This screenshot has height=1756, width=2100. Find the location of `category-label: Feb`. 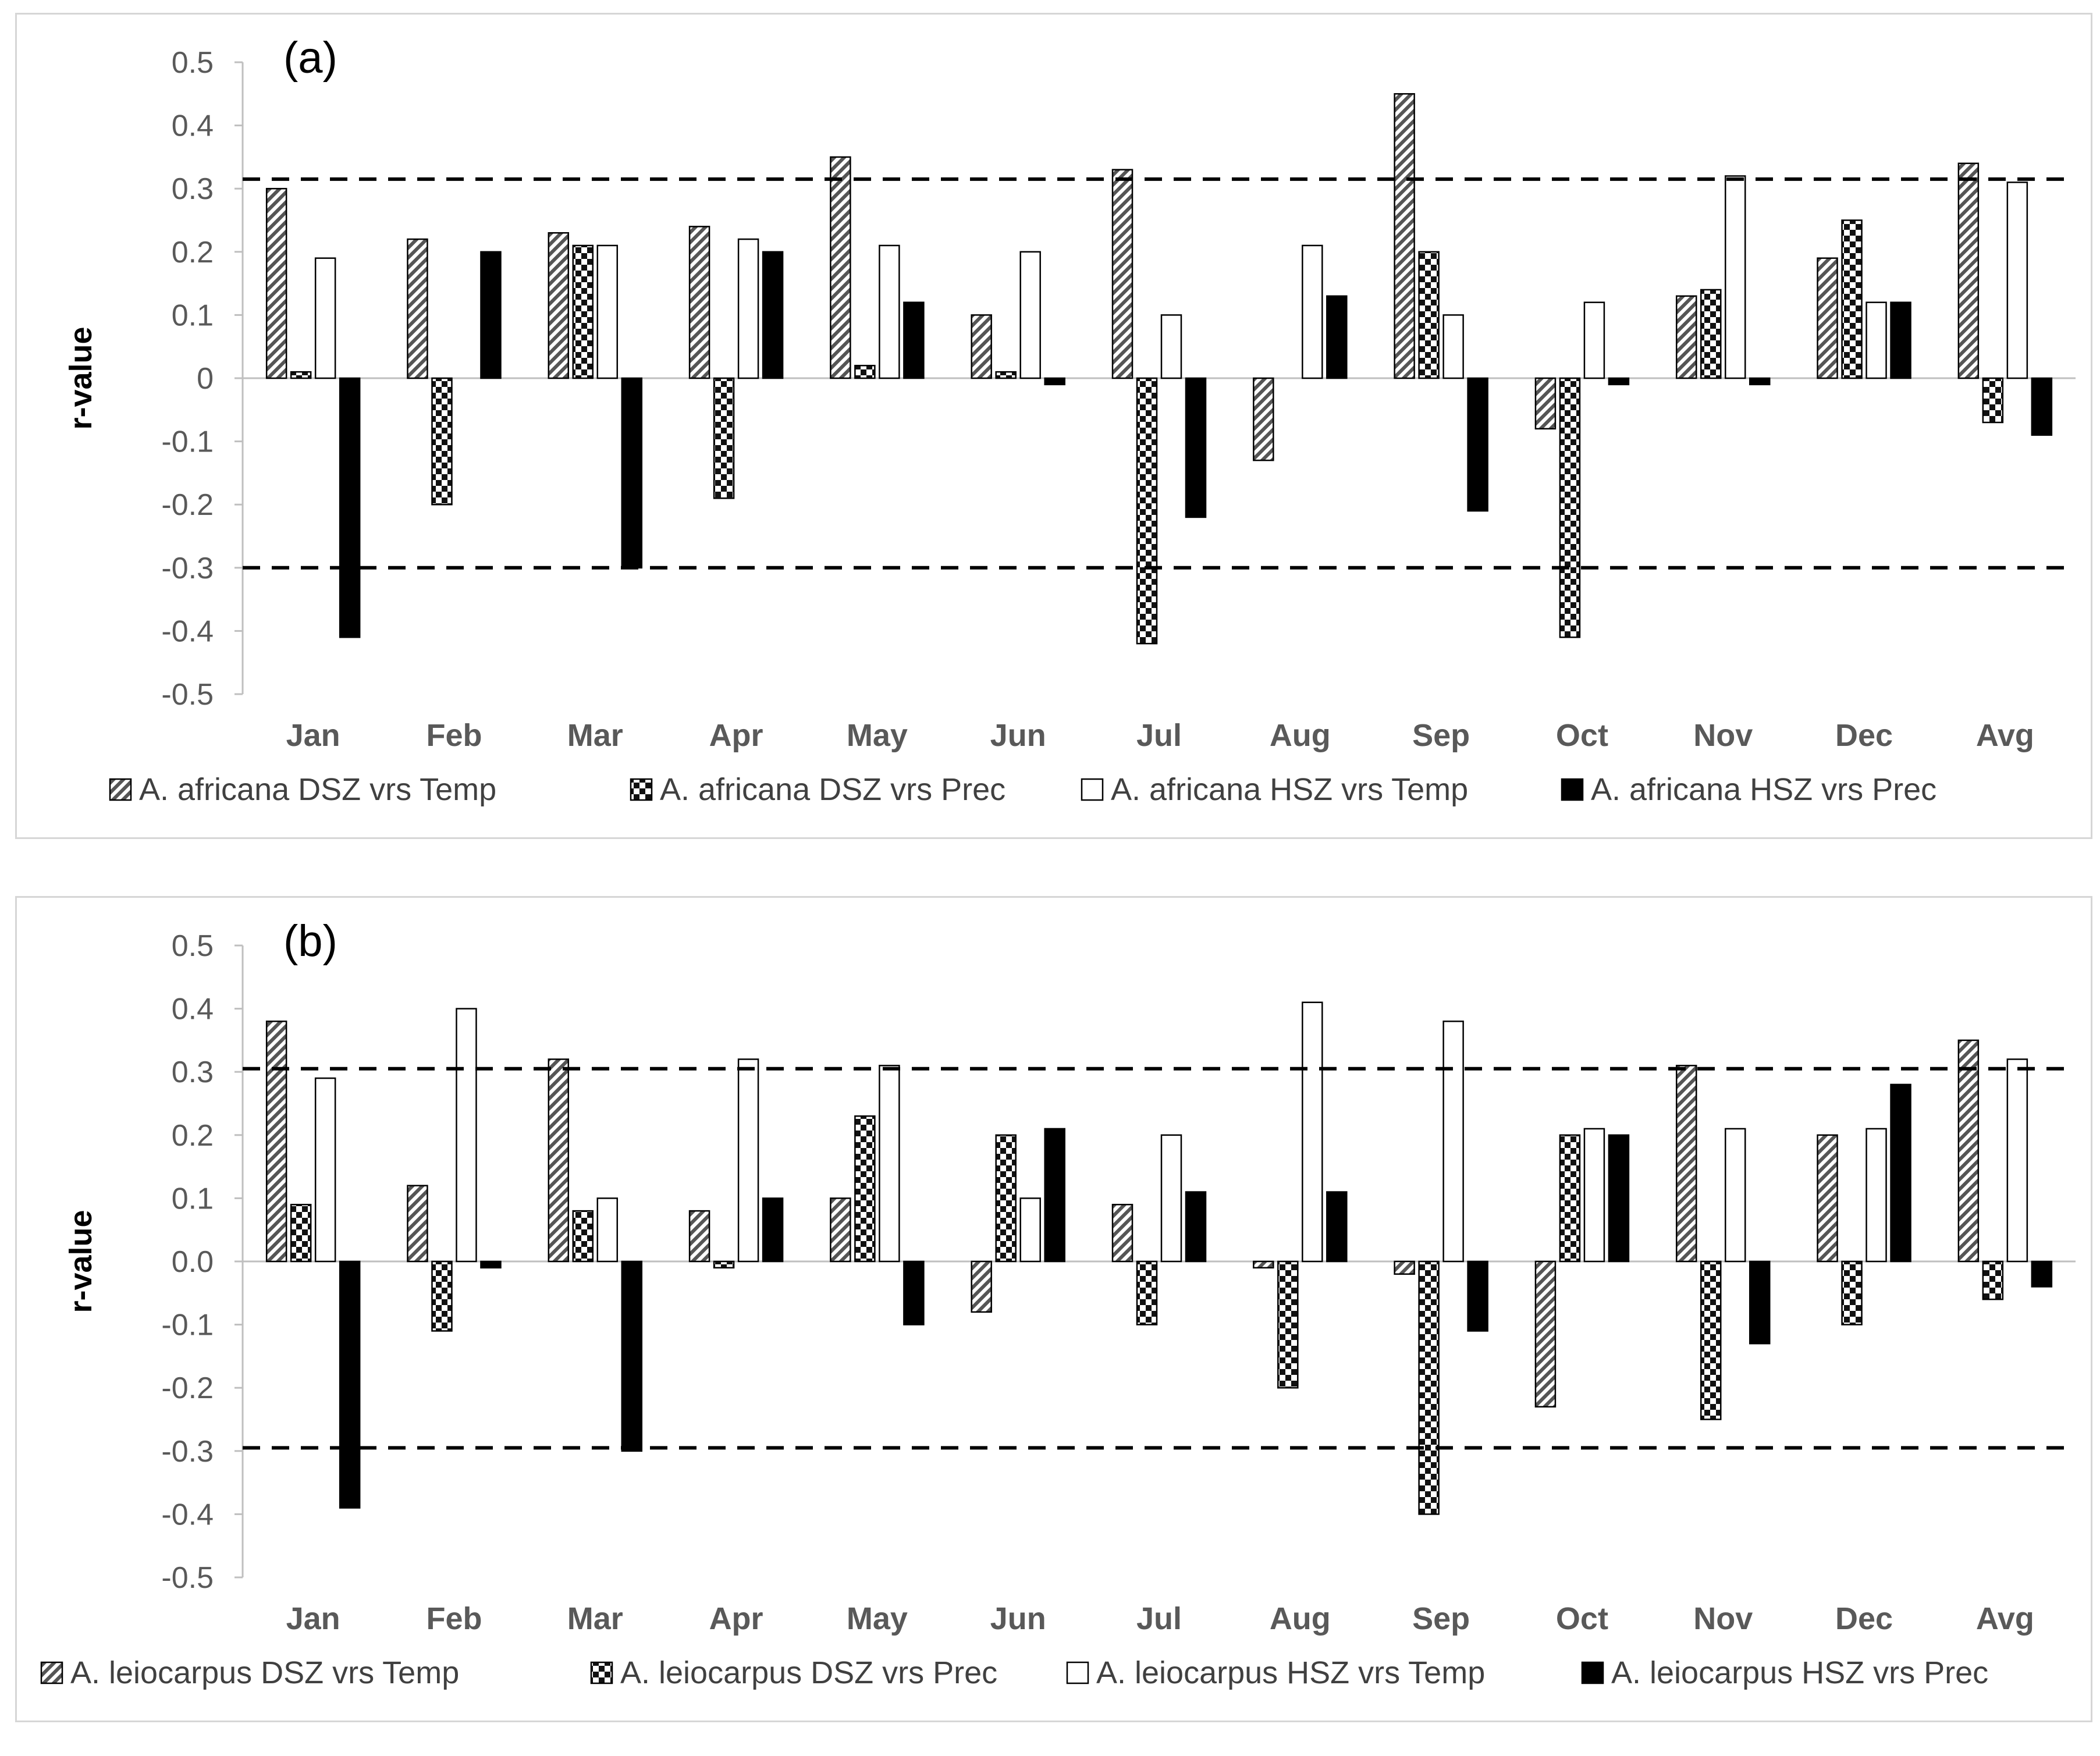

category-label: Feb is located at coordinates (454, 1618).